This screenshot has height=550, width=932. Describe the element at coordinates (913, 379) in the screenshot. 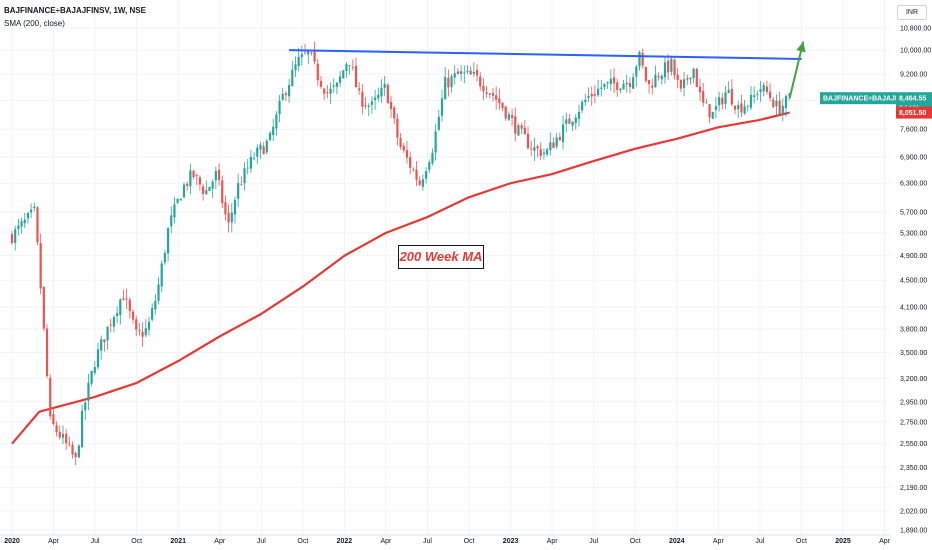

I see `y-tick-label: 3,200.00` at that location.